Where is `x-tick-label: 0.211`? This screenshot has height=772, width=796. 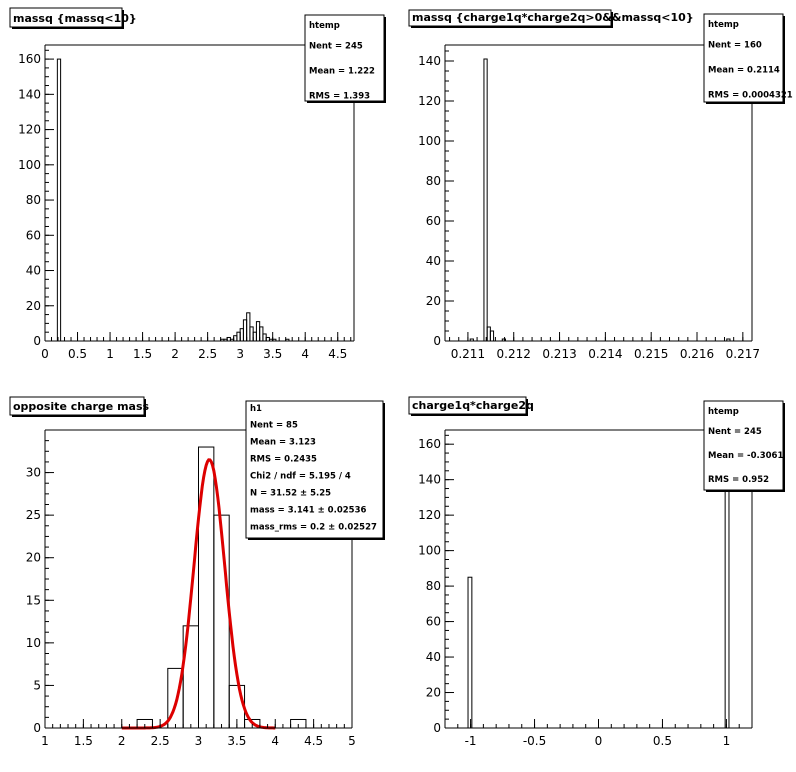
x-tick-label: 0.211 is located at coordinates (468, 354).